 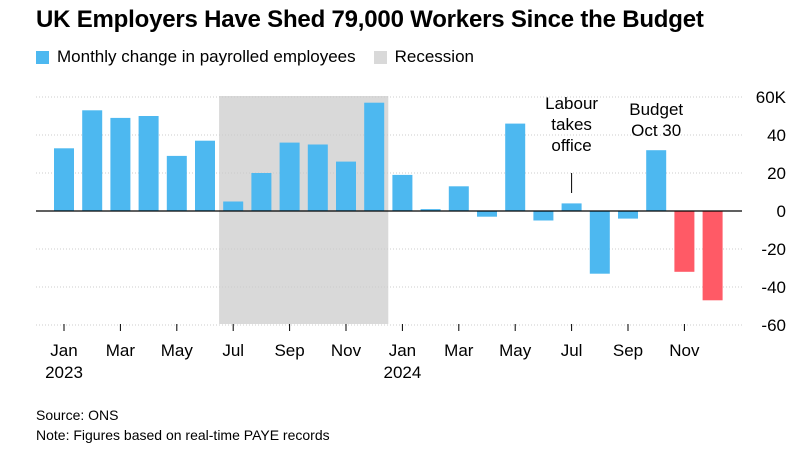 I want to click on y-tick-label: -20, so click(x=773, y=249).